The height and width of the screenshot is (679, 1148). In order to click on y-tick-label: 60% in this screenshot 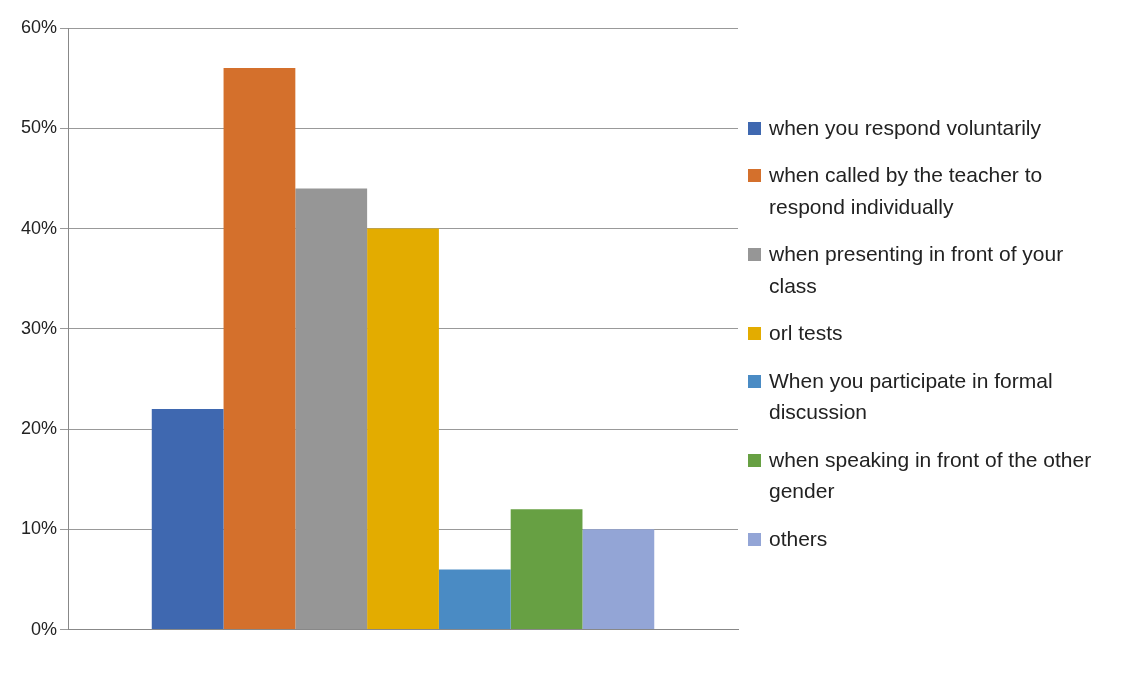, I will do `click(39, 26)`.